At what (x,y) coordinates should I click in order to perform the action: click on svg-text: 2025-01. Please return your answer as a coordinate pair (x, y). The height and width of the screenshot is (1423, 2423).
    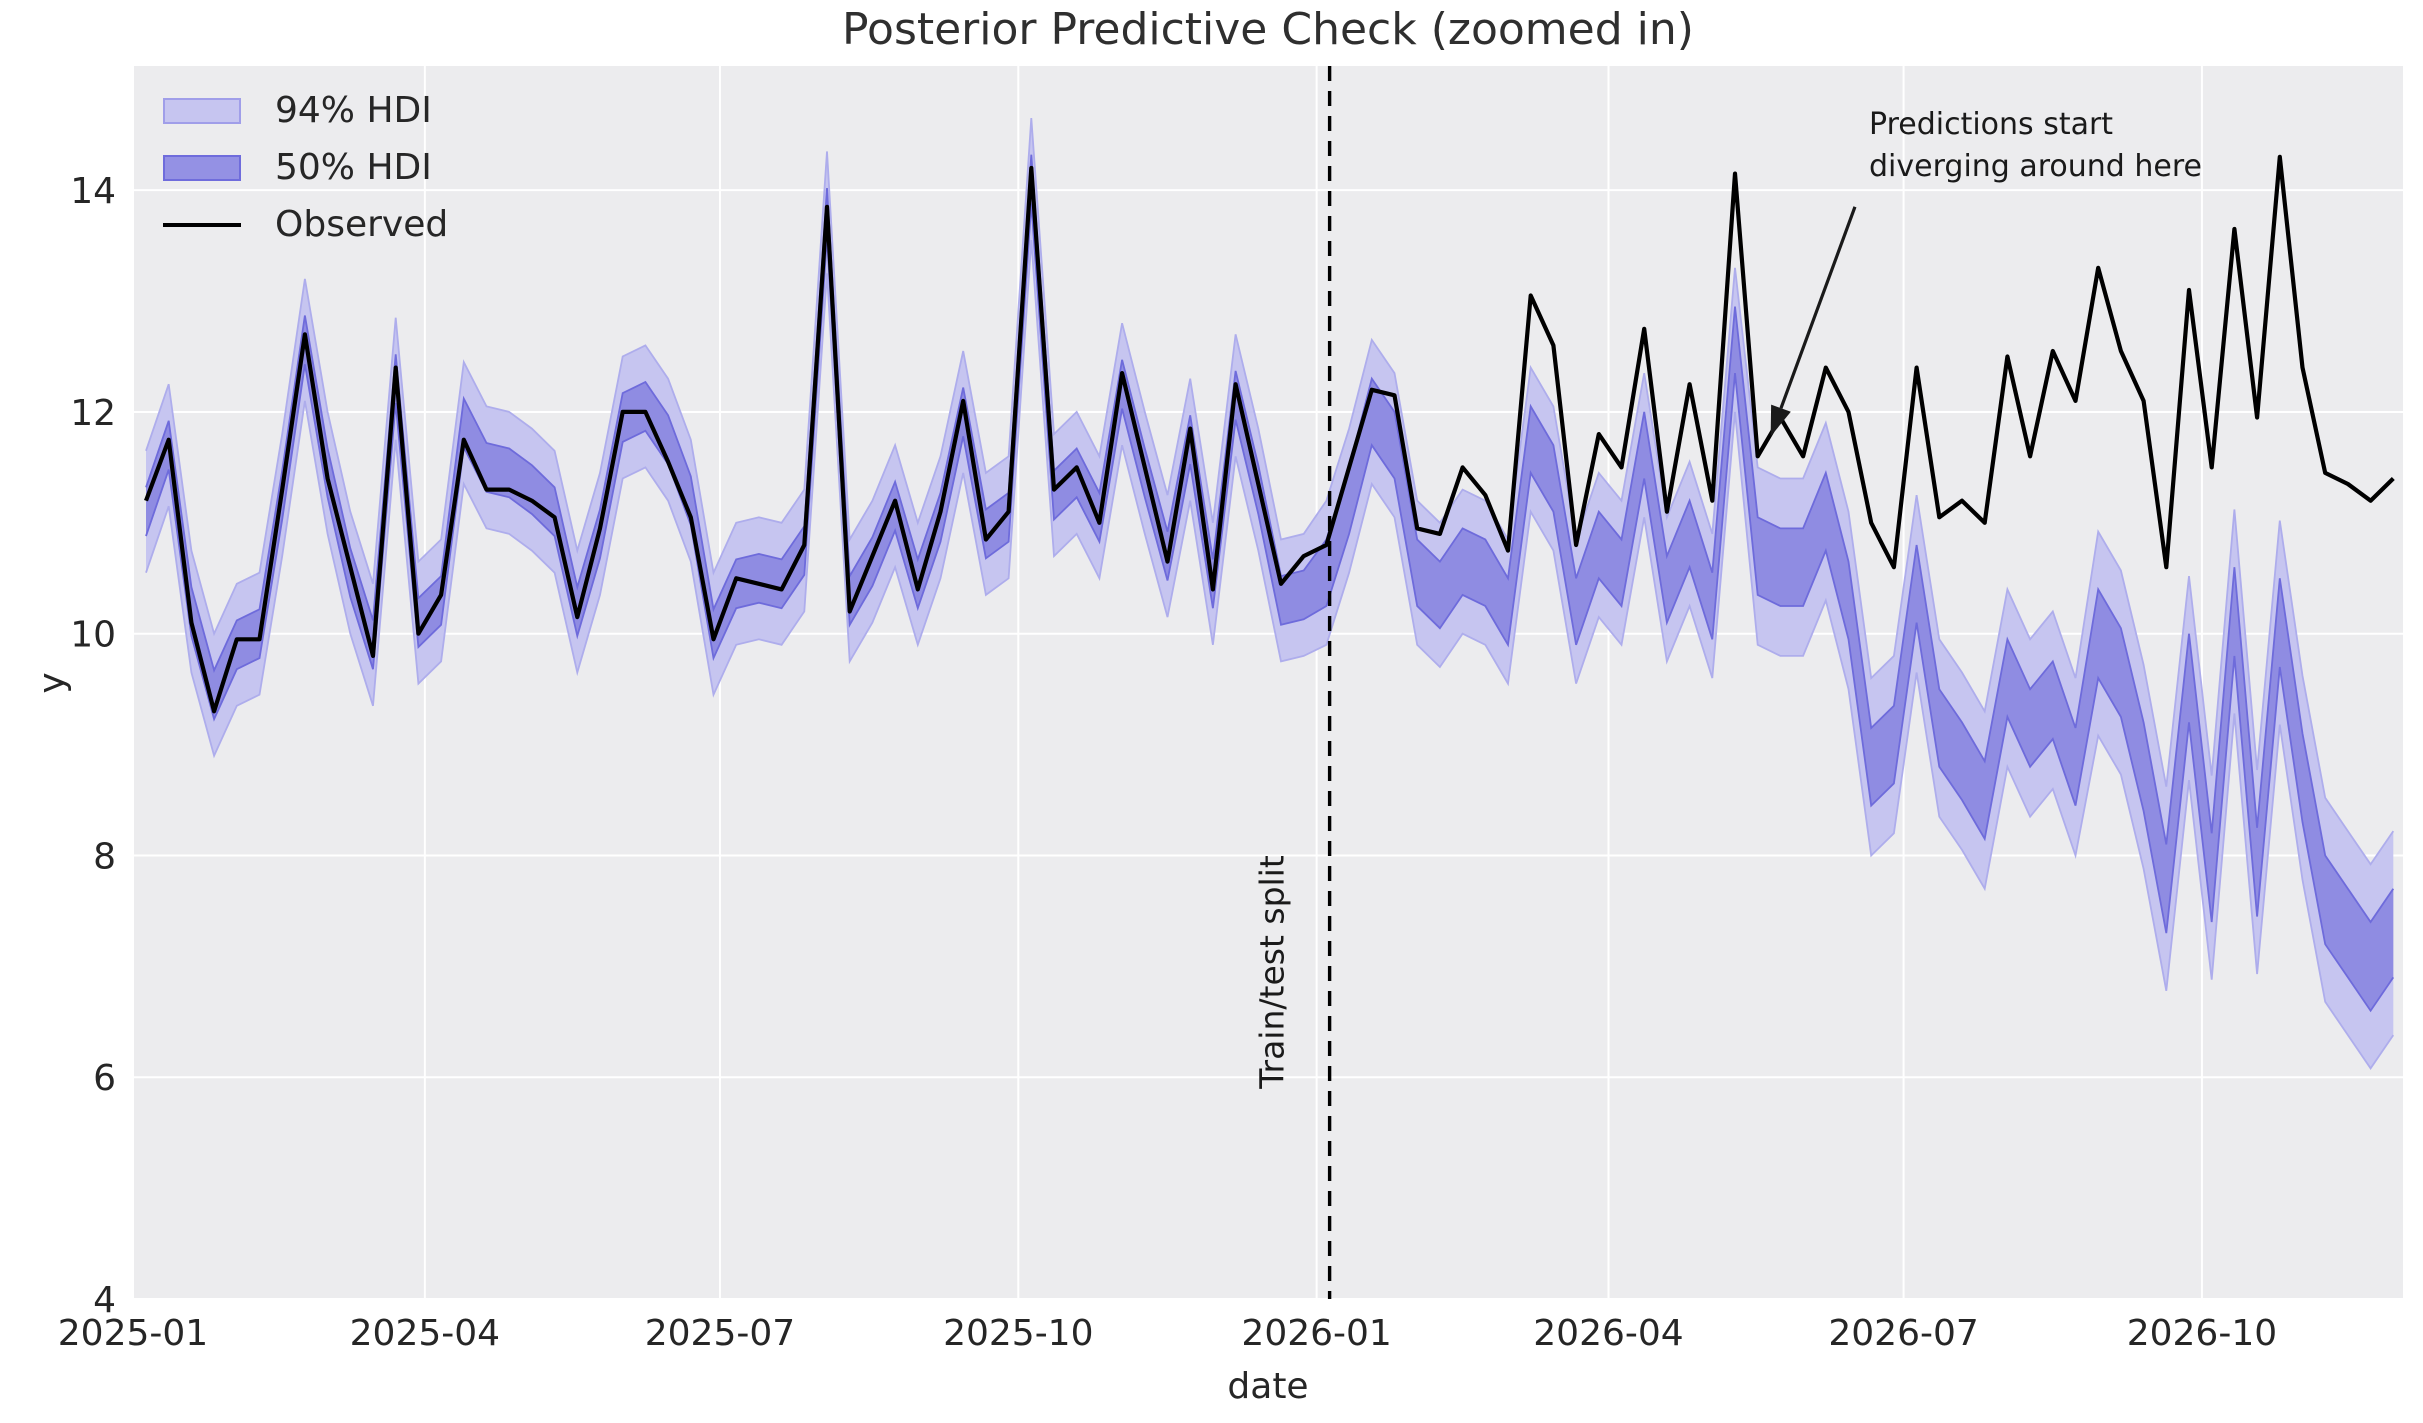
    Looking at the image, I should click on (133, 1333).